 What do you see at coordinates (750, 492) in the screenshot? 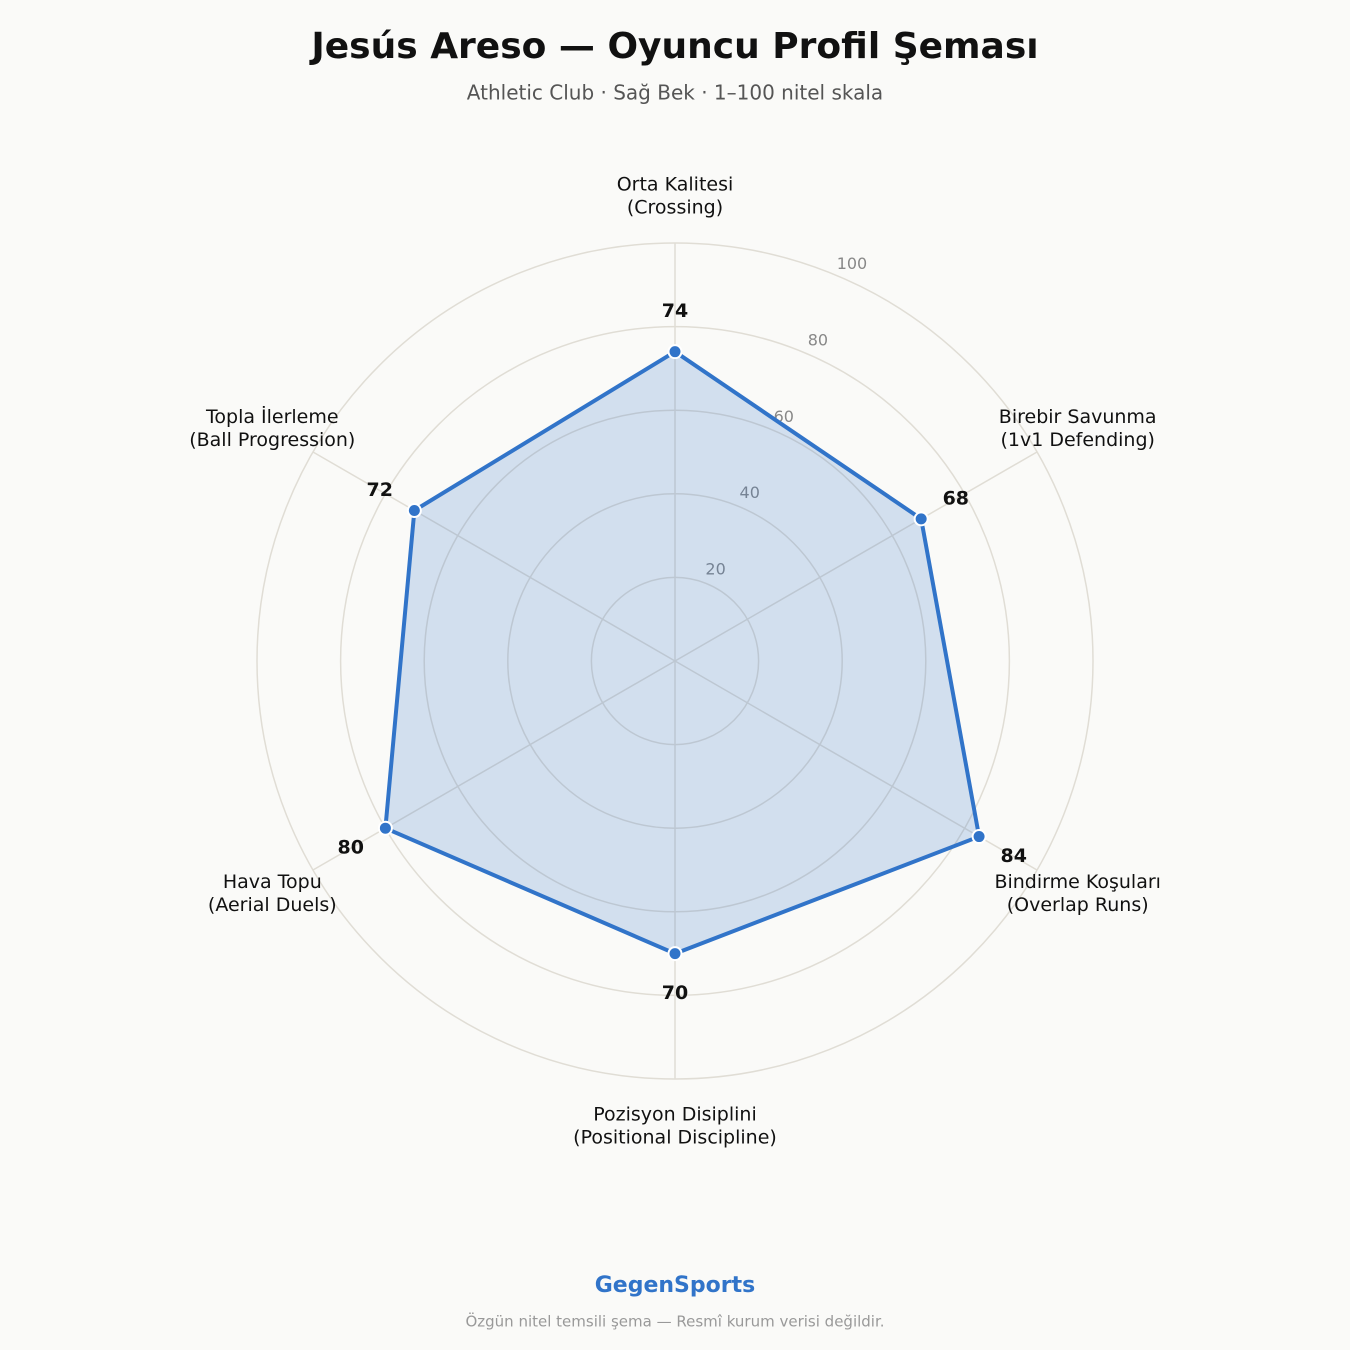
I see `r-tick-label: 40` at bounding box center [750, 492].